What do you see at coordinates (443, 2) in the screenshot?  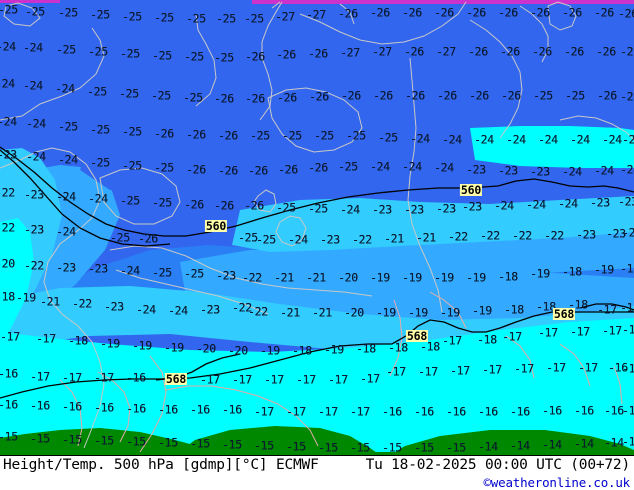 I see `fill-band-magenta-top` at bounding box center [443, 2].